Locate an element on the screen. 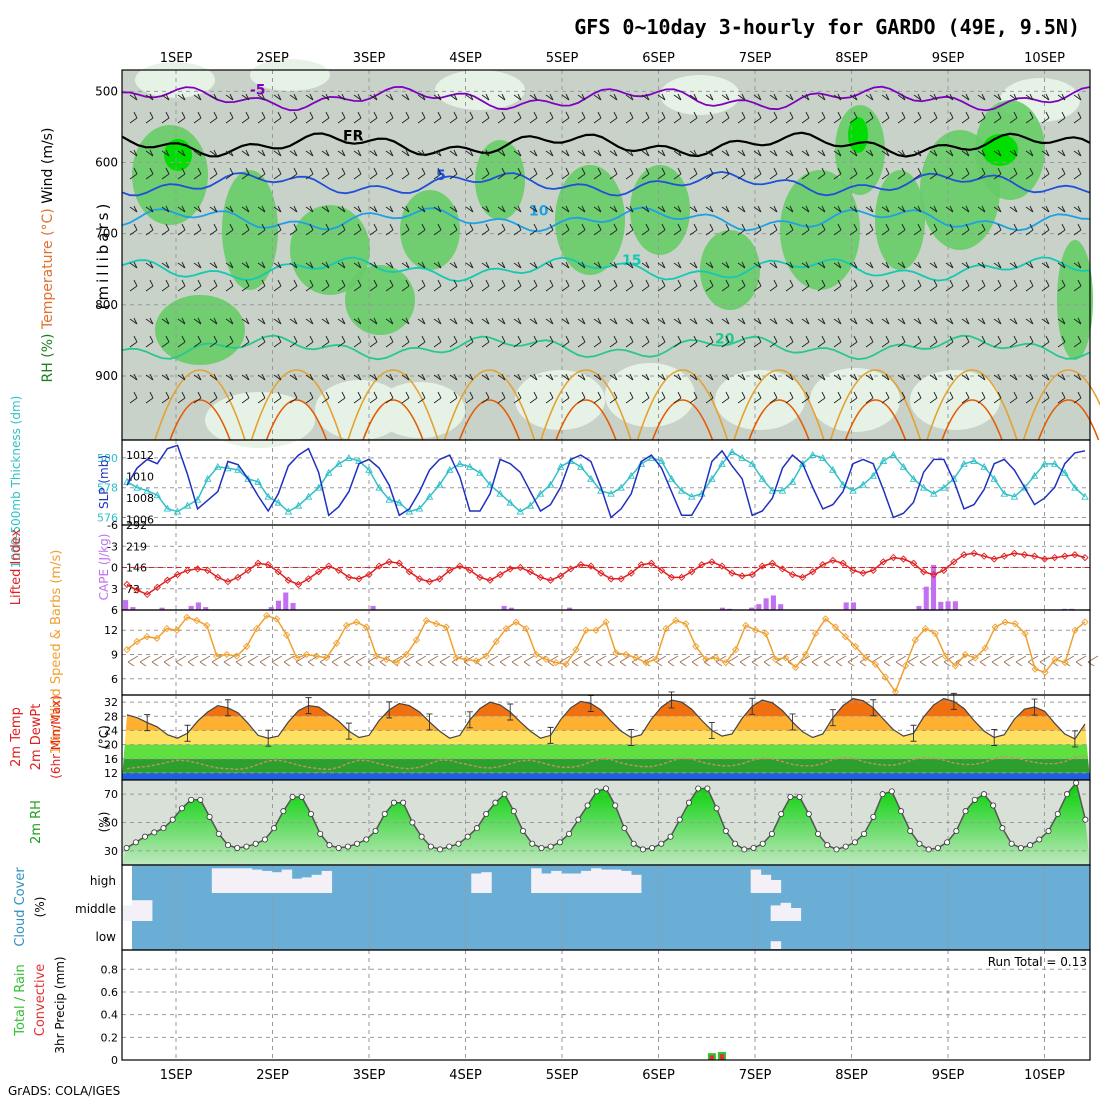 Image resolution: width=1100 pixels, height=1100 pixels. top-day-label-10SEP: 10SEP is located at coordinates (1044, 58).